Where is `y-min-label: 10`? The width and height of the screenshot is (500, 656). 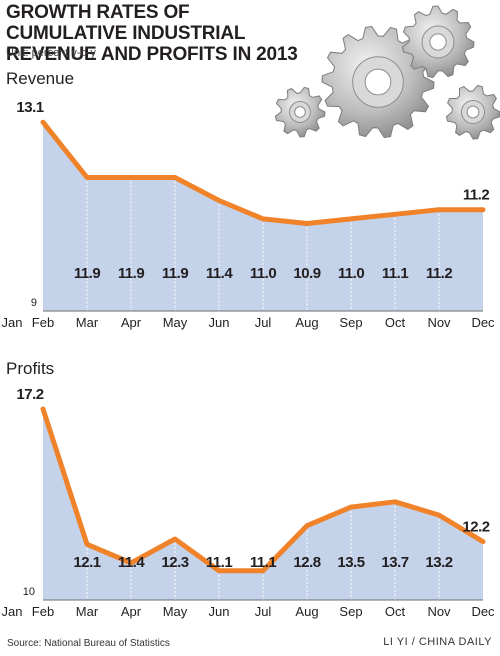
y-min-label: 10 is located at coordinates (29, 592).